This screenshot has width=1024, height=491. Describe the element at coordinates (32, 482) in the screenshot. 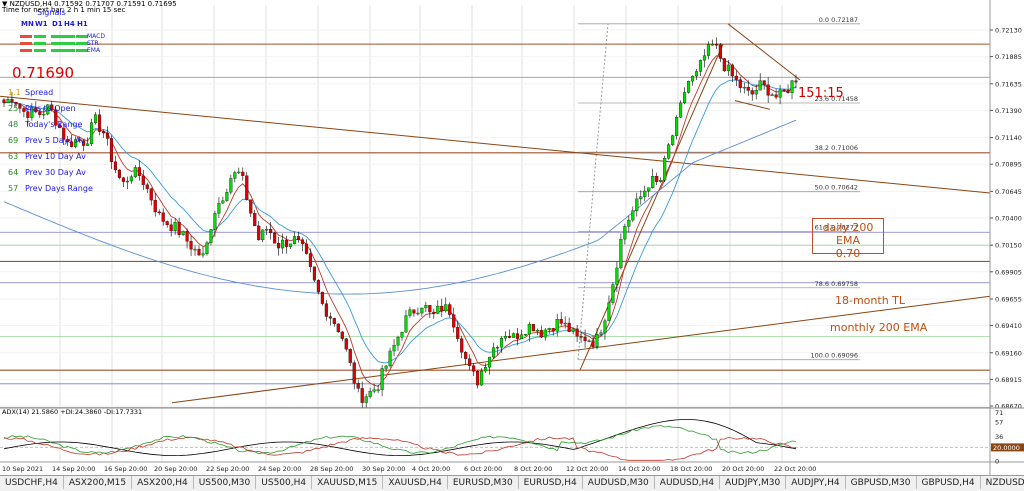

I see `tab-usdchf-h4: USDCHF,H4` at that location.